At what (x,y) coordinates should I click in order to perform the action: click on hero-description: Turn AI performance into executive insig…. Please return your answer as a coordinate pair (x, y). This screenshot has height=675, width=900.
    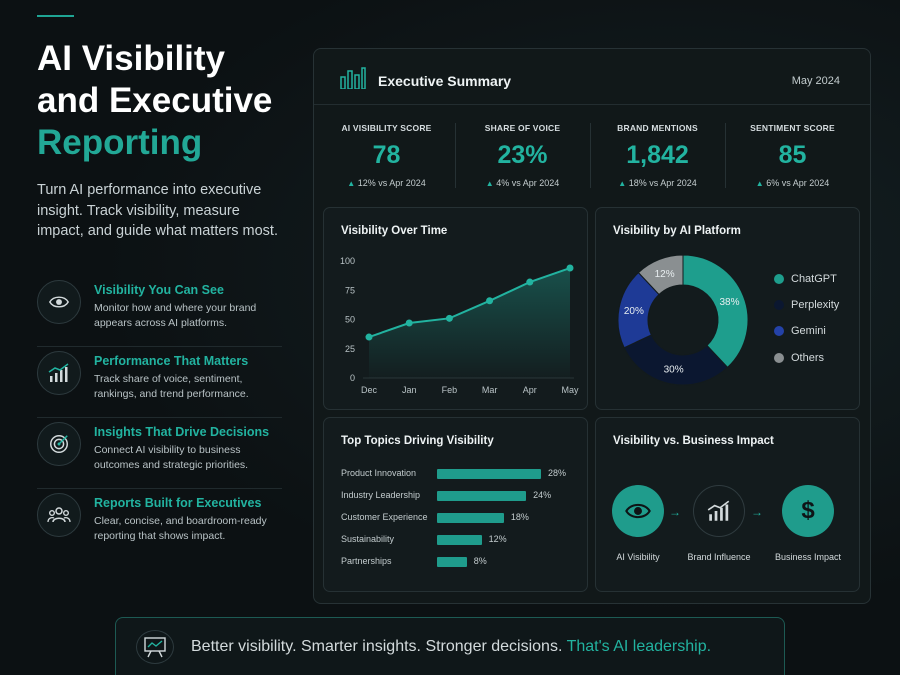
    Looking at the image, I should click on (157, 210).